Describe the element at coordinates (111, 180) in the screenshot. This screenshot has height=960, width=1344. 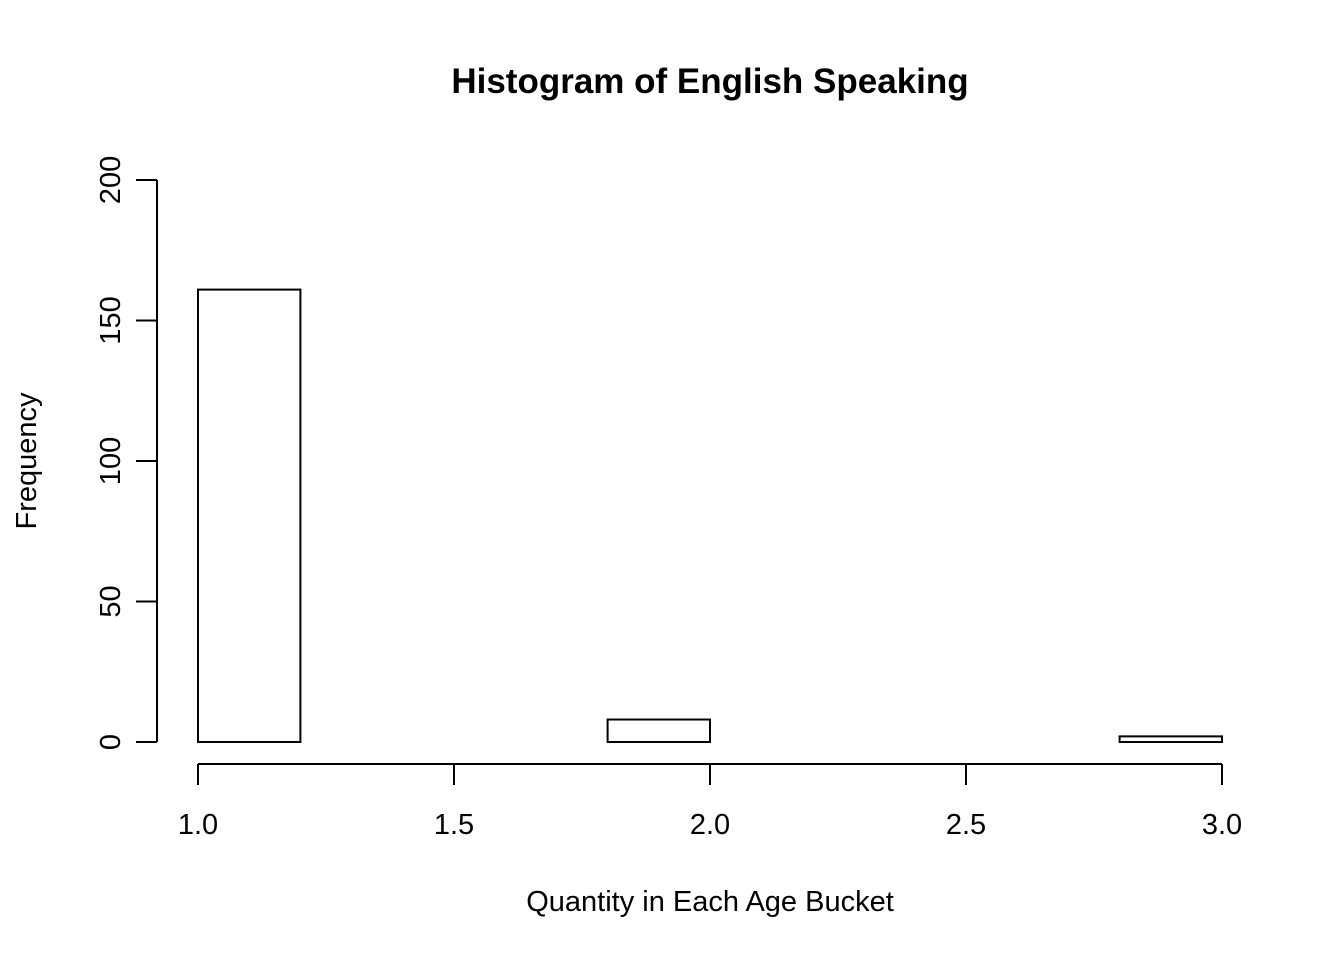
I see `y-tick-label: 200` at that location.